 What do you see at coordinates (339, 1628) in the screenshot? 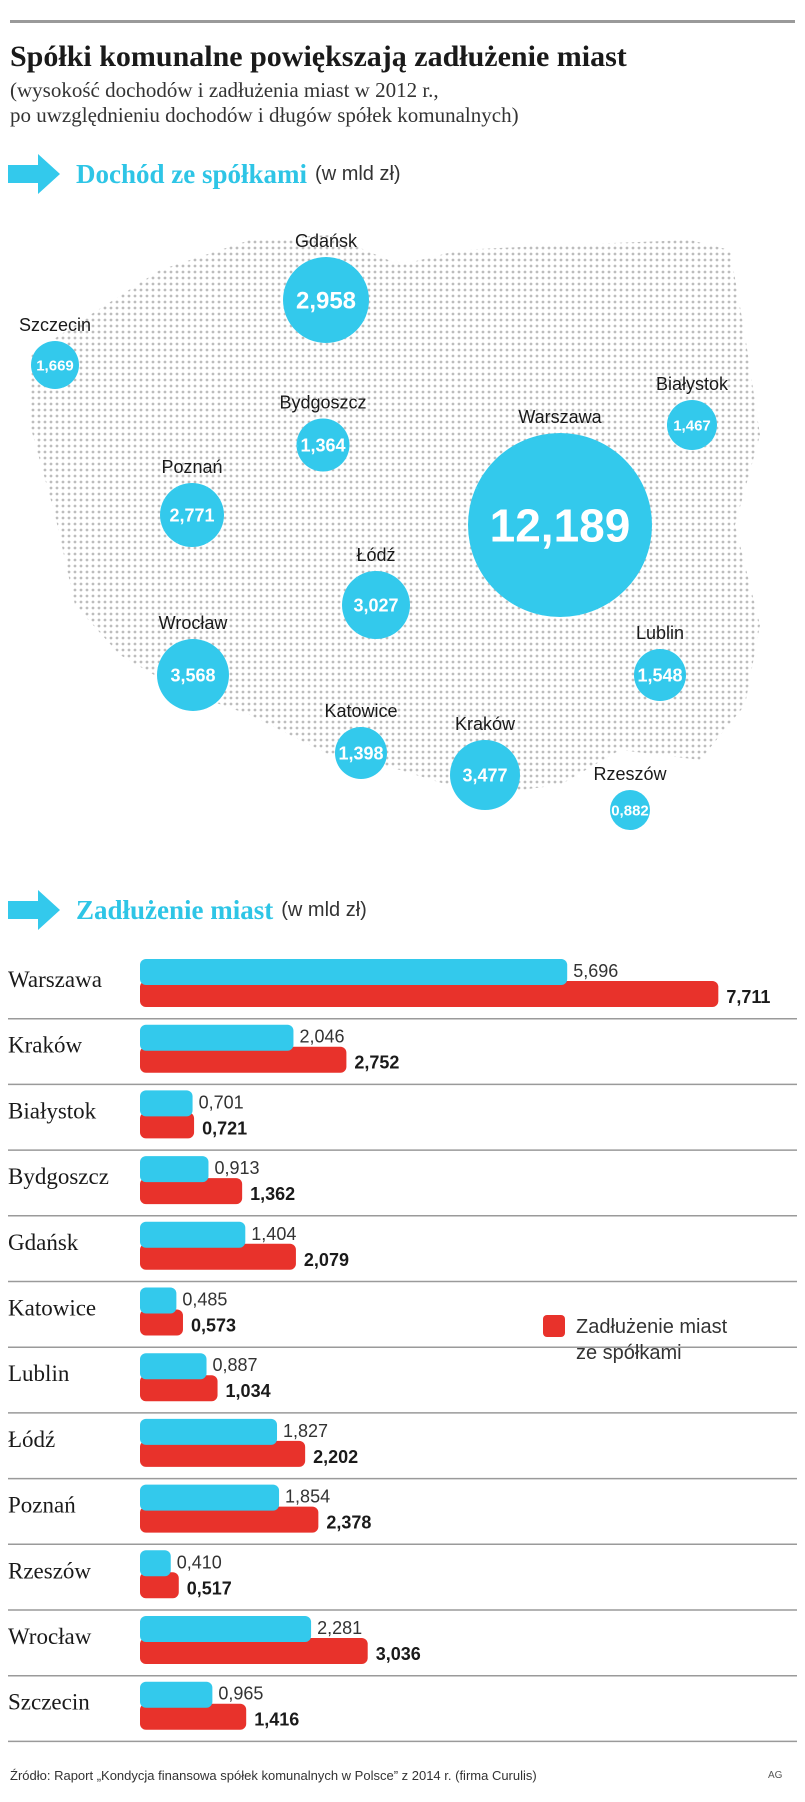
I see `bar-city-value: 2,281` at bounding box center [339, 1628].